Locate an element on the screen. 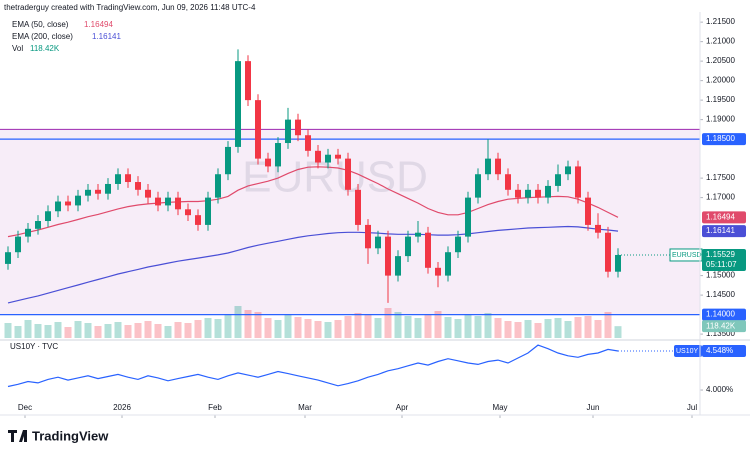 The height and width of the screenshot is (453, 750). y-tick-label: 1.17500 is located at coordinates (720, 177).